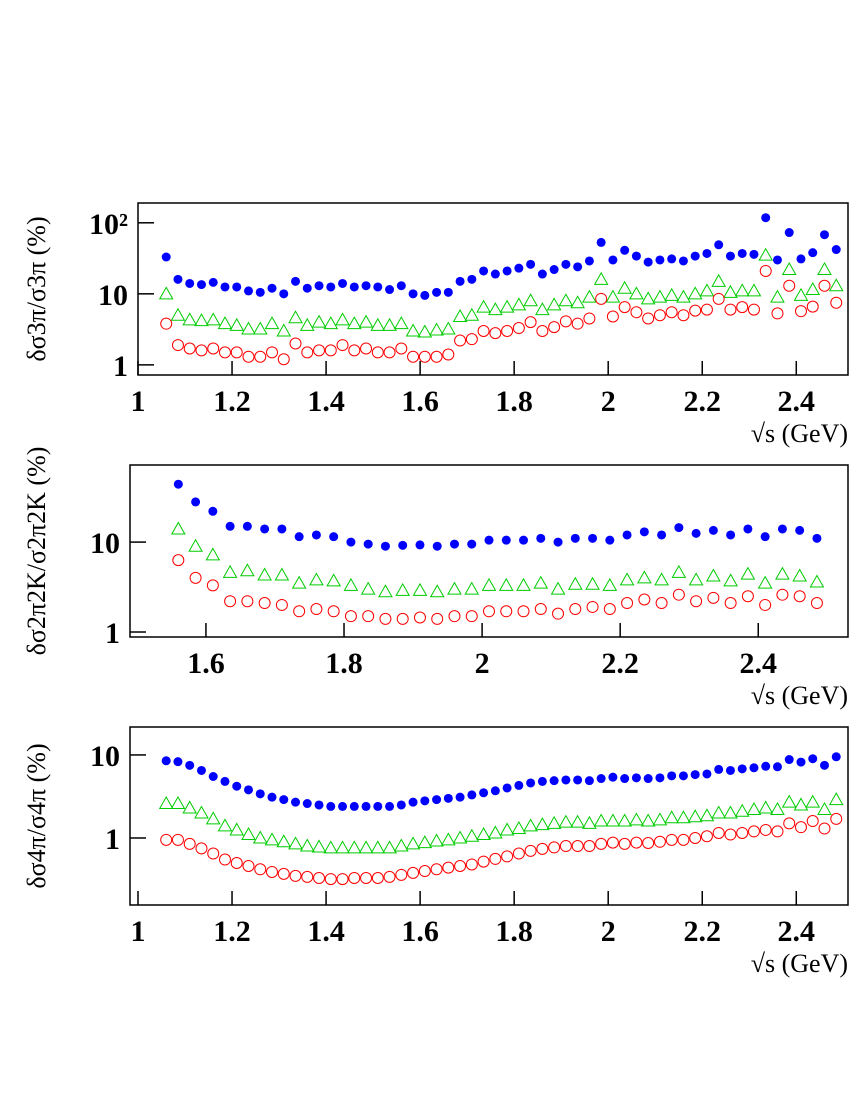 This screenshot has height=1100, width=850. What do you see at coordinates (797, 401) in the screenshot?
I see `x-tick-label: 2.4` at bounding box center [797, 401].